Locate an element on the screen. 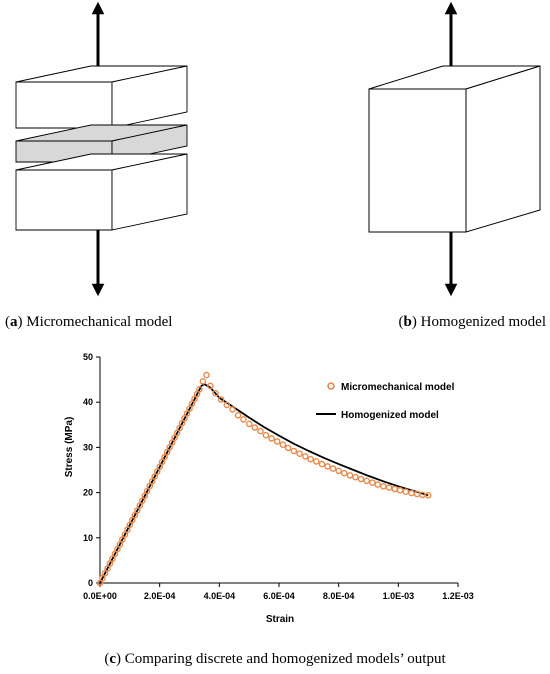  x-tick-label: 8.0E-04 is located at coordinates (339, 596).